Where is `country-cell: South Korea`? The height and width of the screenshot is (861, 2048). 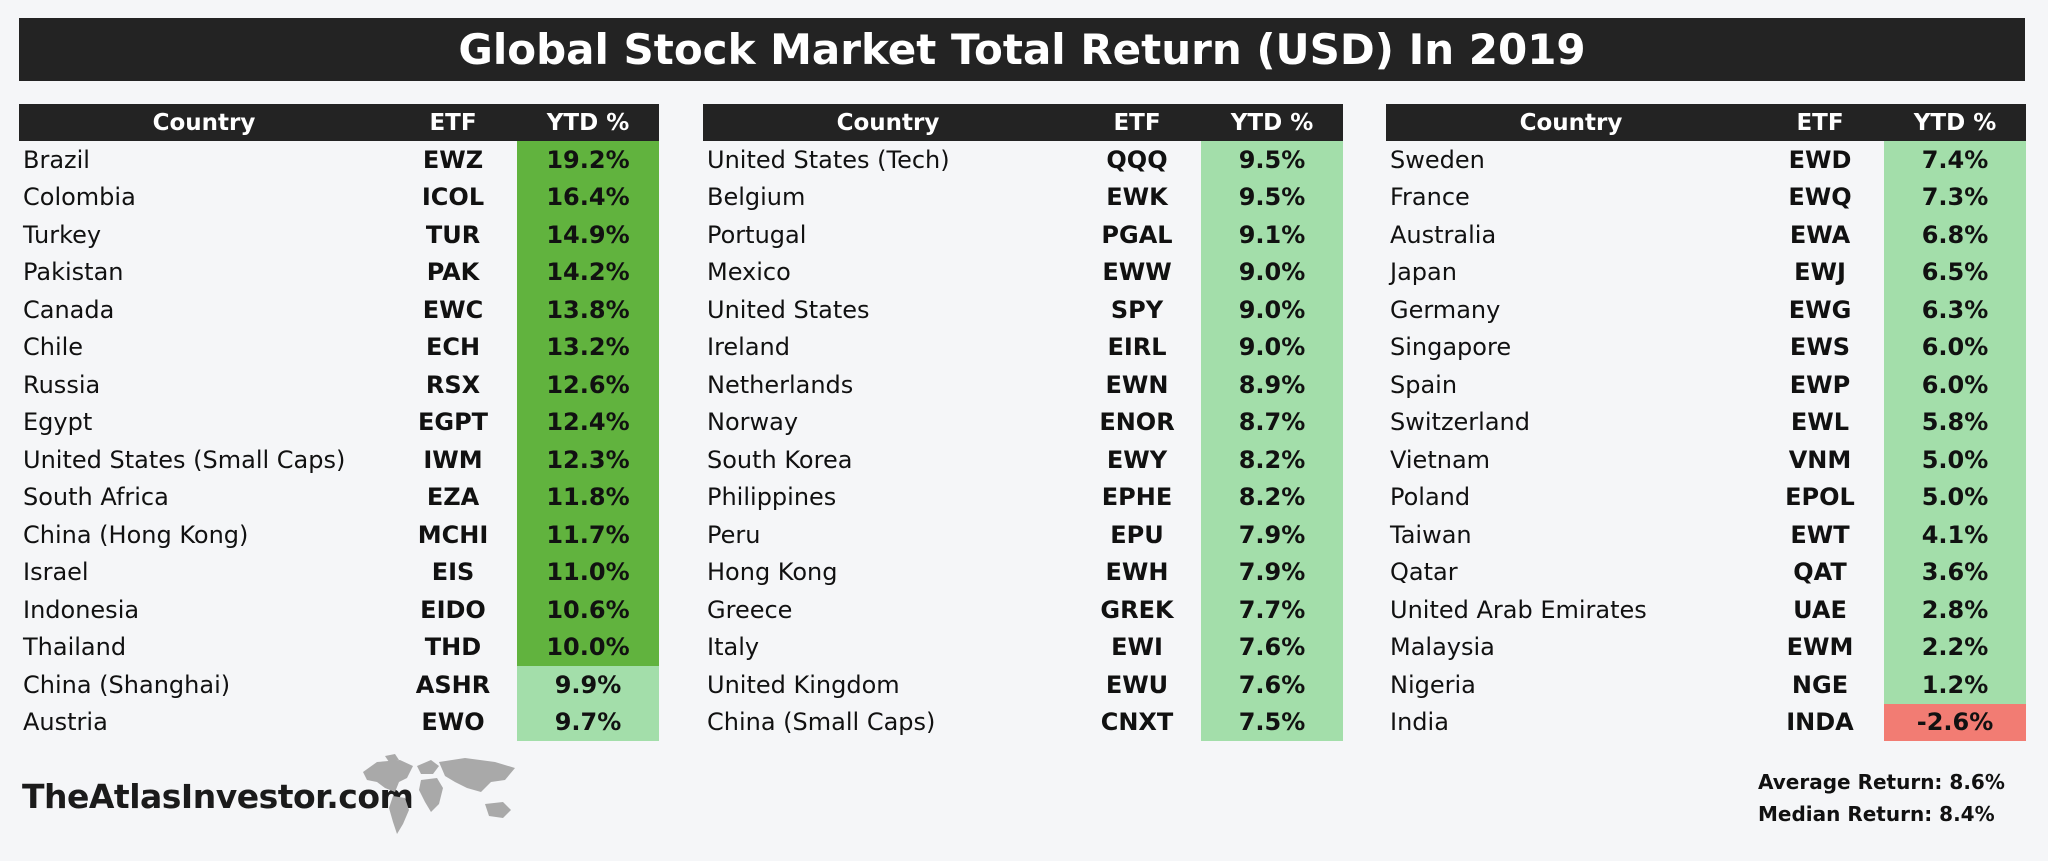
country-cell: South Korea is located at coordinates (780, 459).